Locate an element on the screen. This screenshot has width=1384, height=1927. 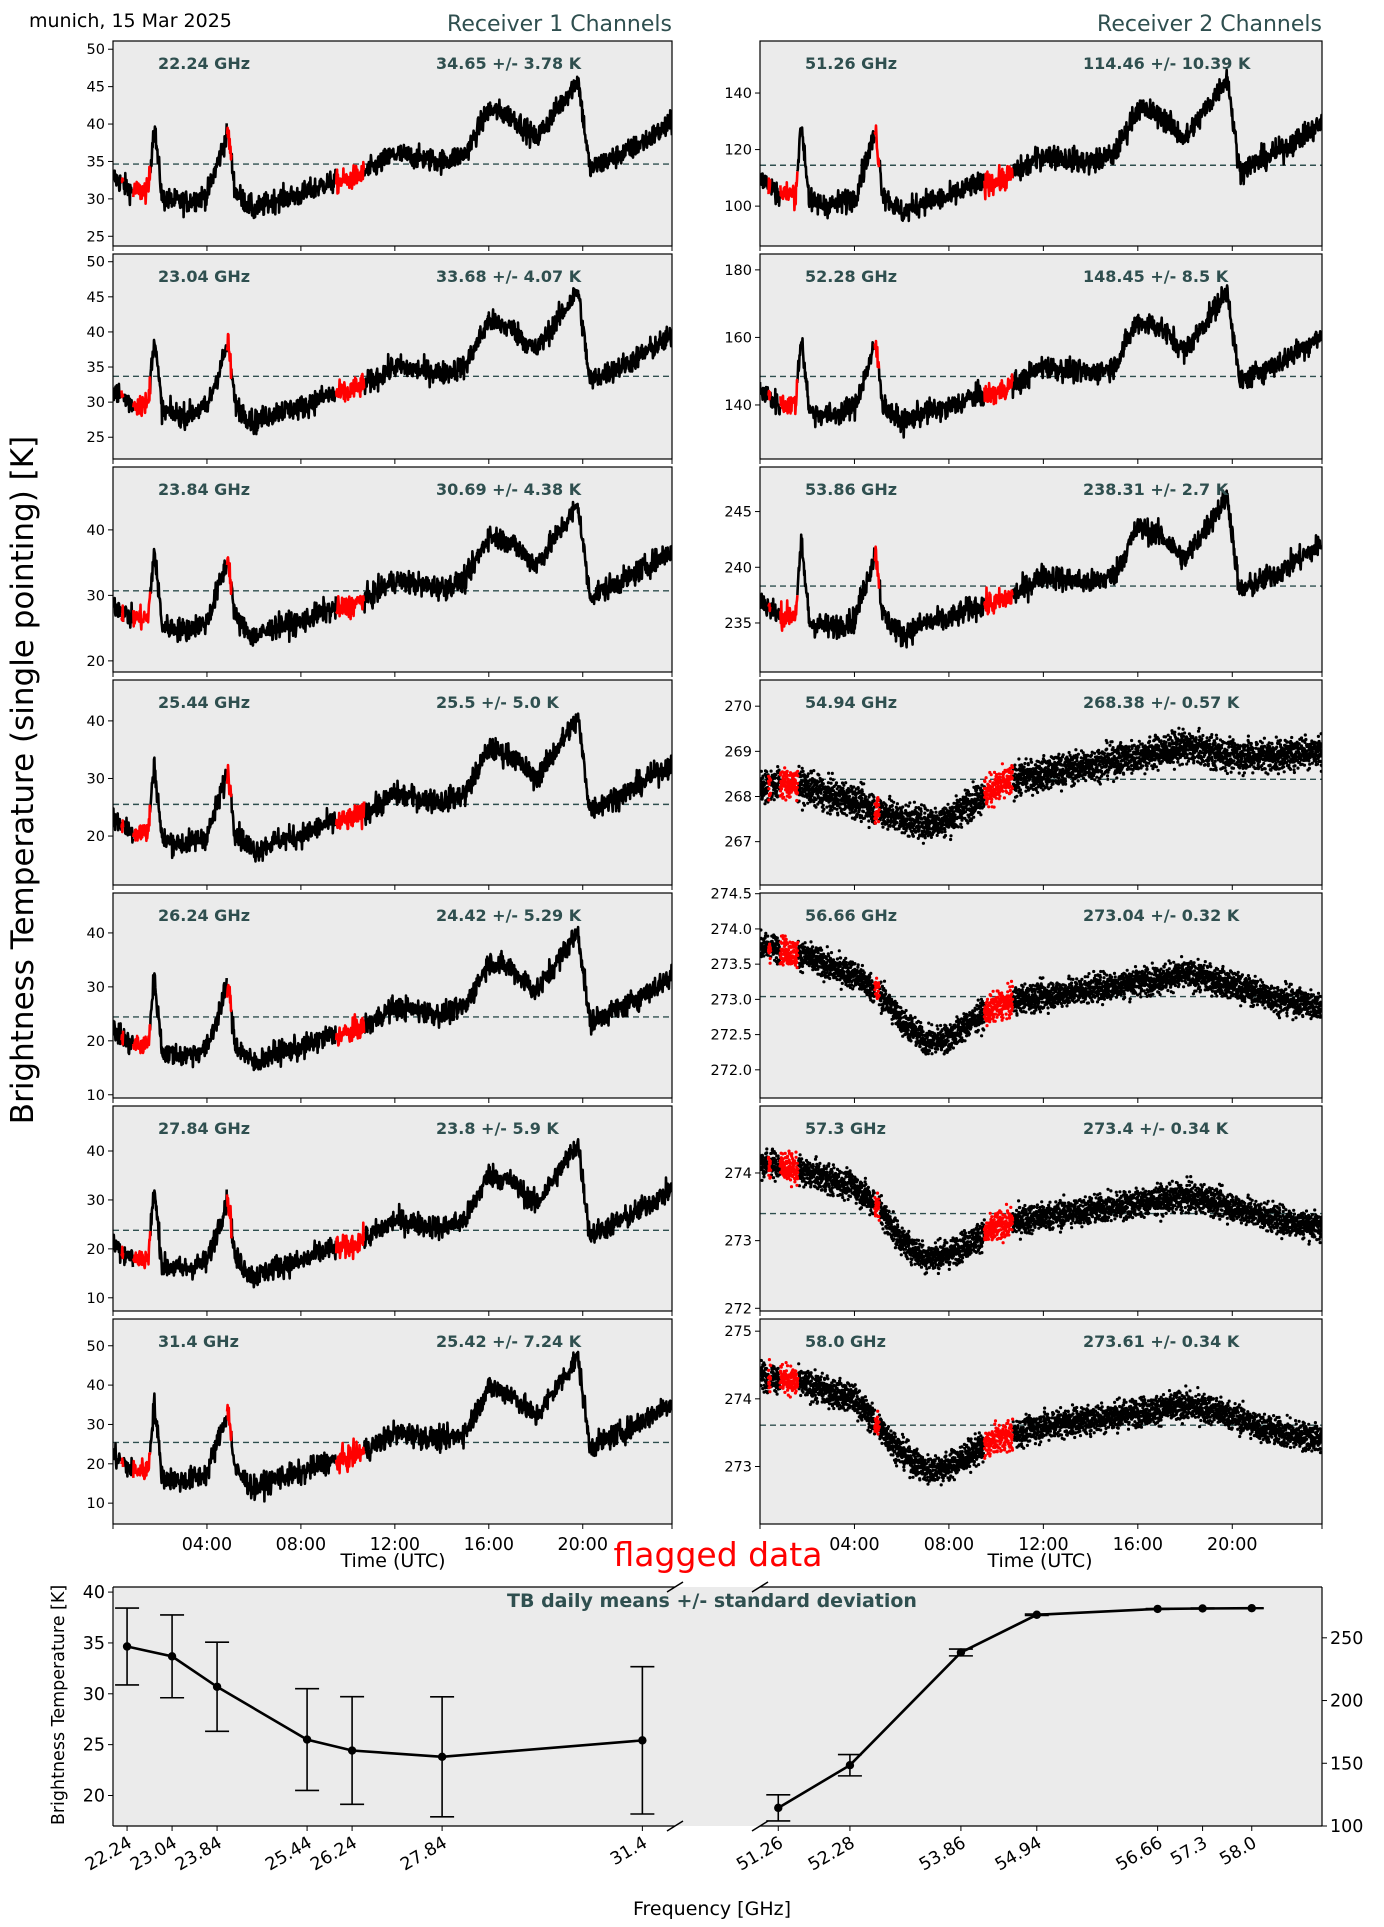
y-tick-label: 40 is located at coordinates (96, 722).